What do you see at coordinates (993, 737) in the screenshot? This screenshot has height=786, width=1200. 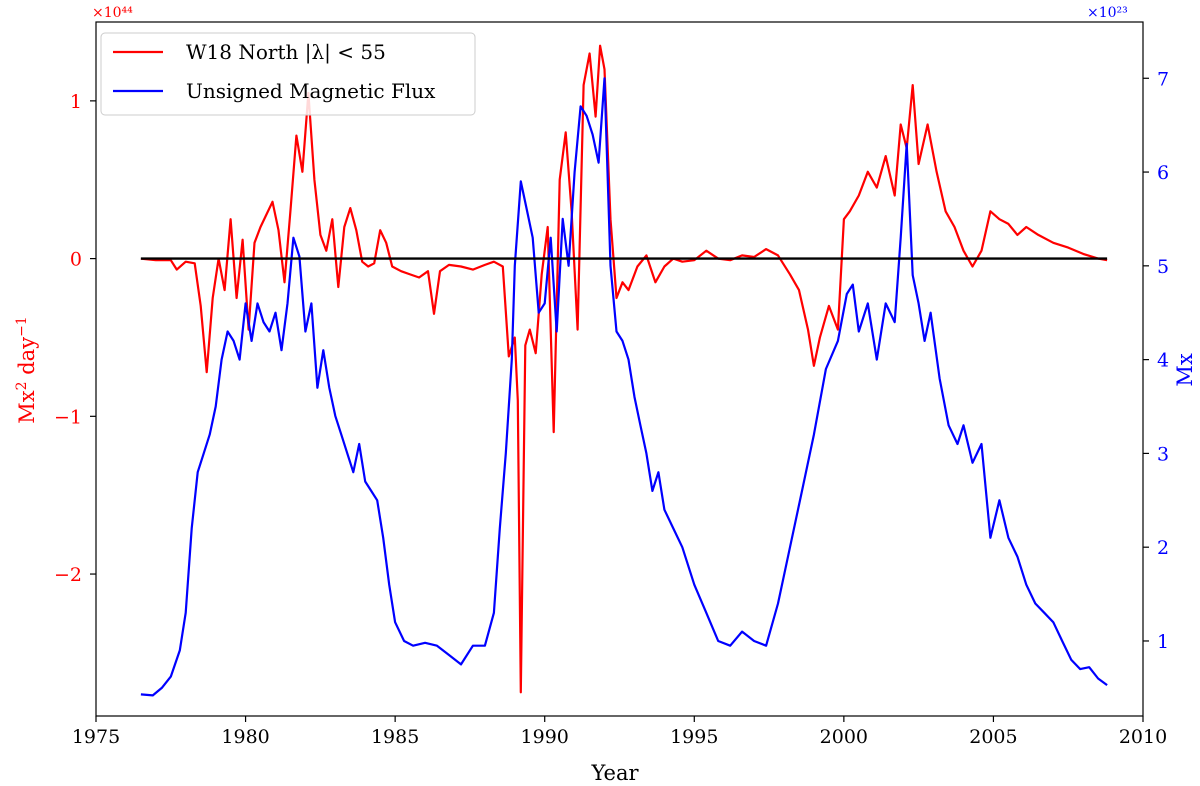 I see `x-tick-label: 2005` at bounding box center [993, 737].